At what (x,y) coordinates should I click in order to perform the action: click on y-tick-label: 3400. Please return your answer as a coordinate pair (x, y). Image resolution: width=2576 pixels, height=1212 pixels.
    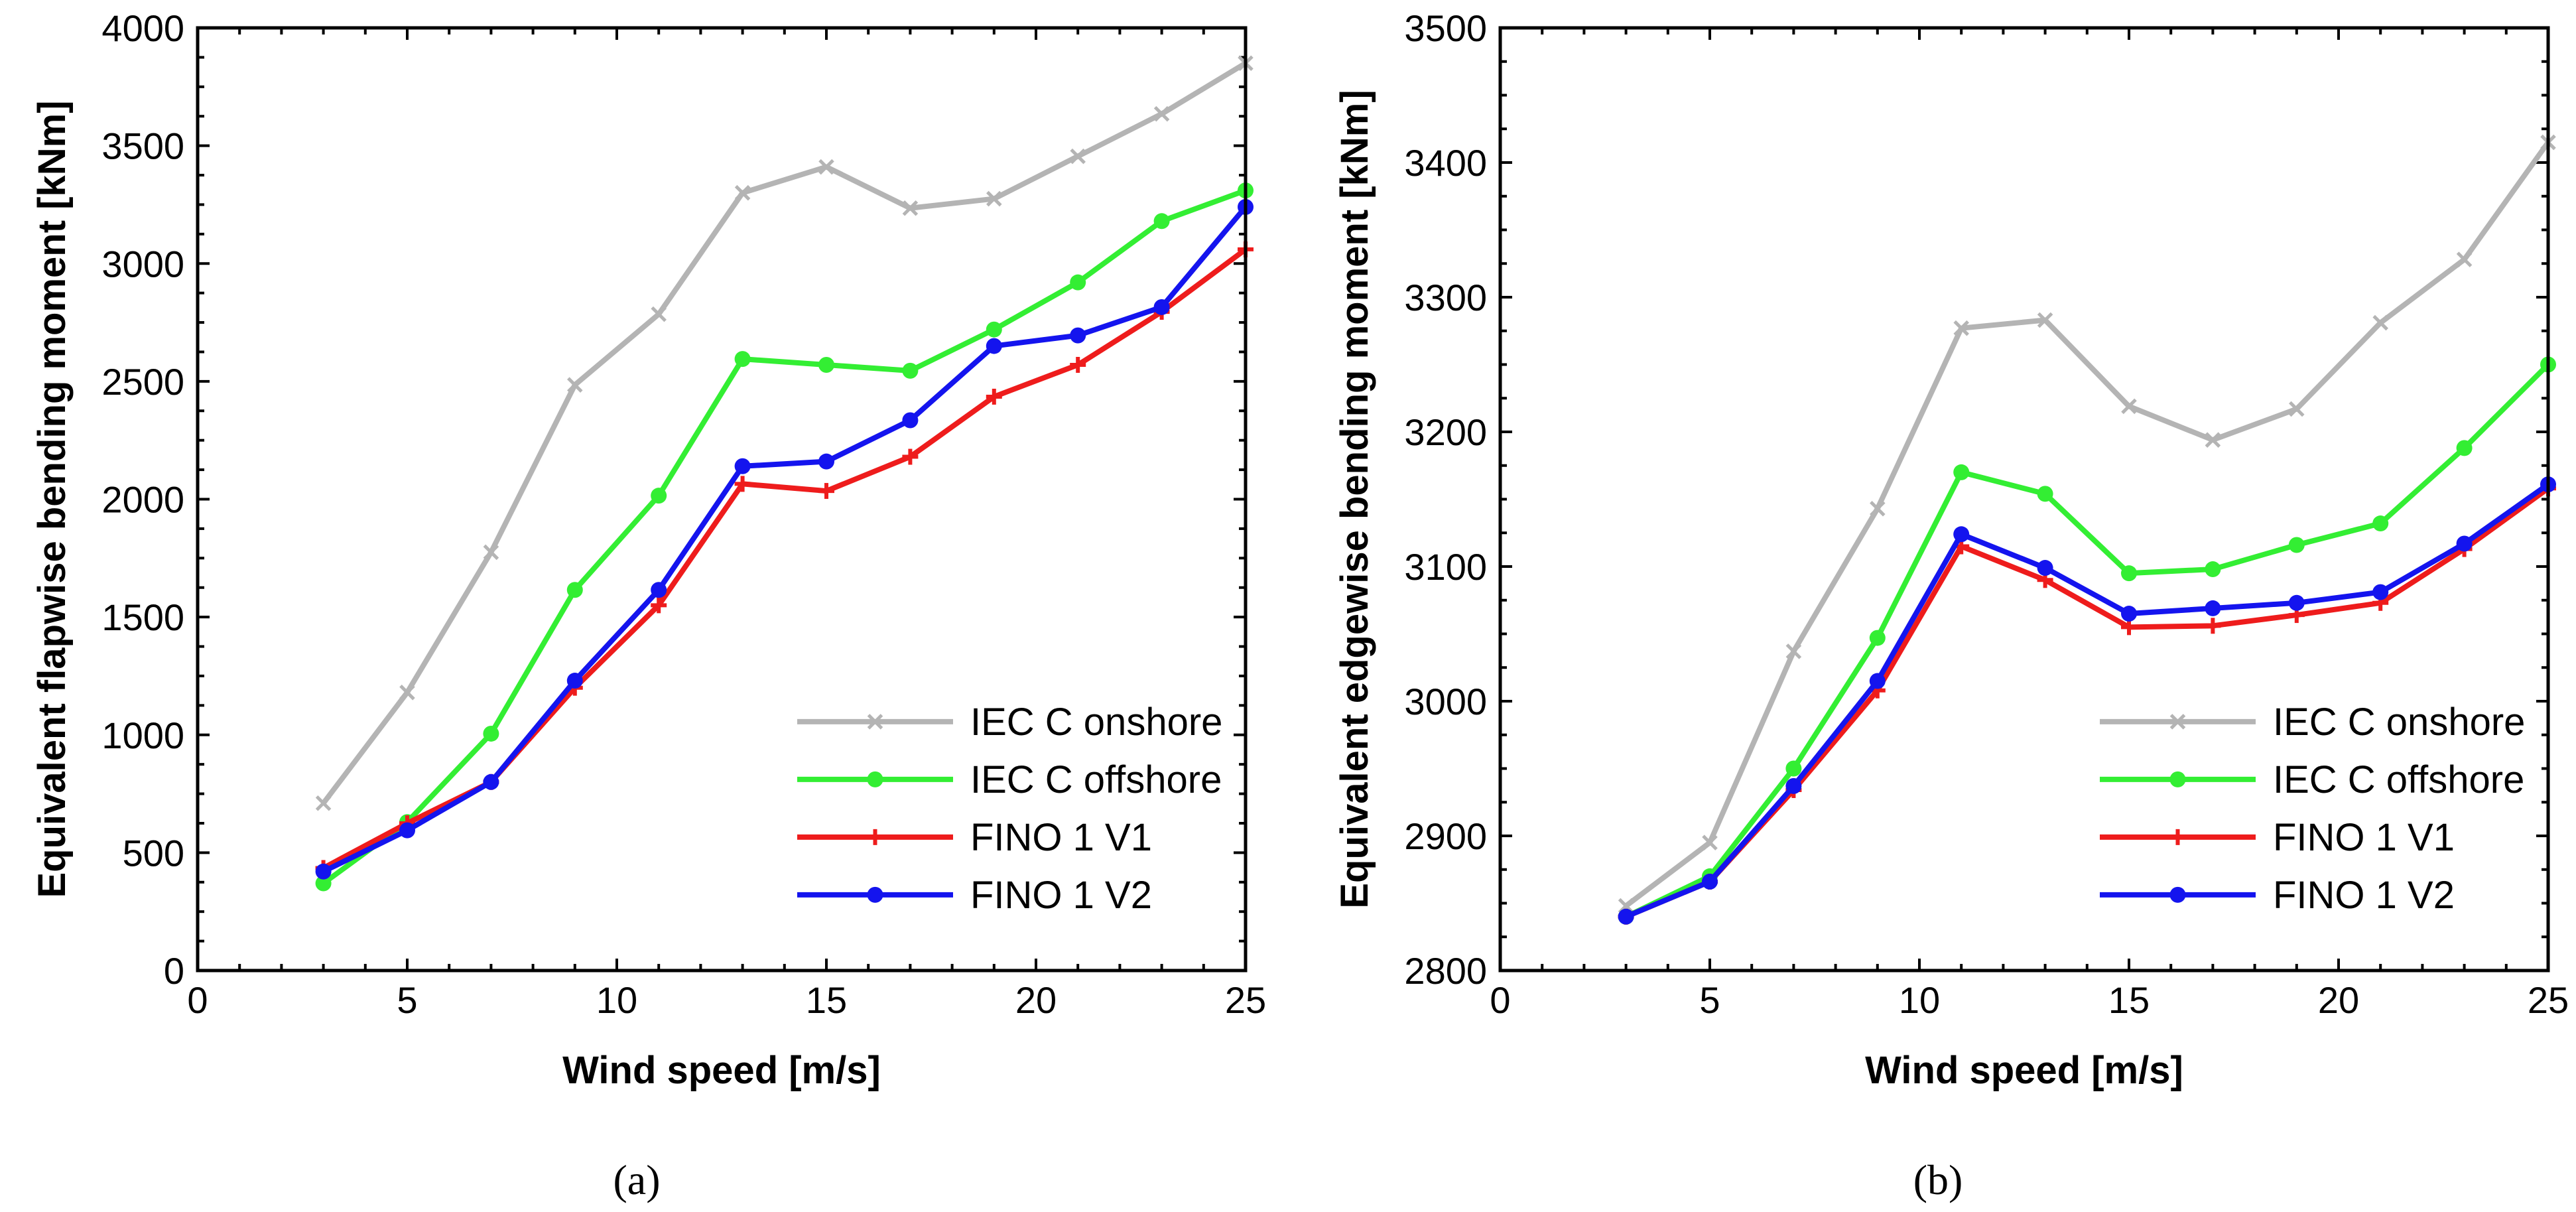
    Looking at the image, I should click on (1445, 163).